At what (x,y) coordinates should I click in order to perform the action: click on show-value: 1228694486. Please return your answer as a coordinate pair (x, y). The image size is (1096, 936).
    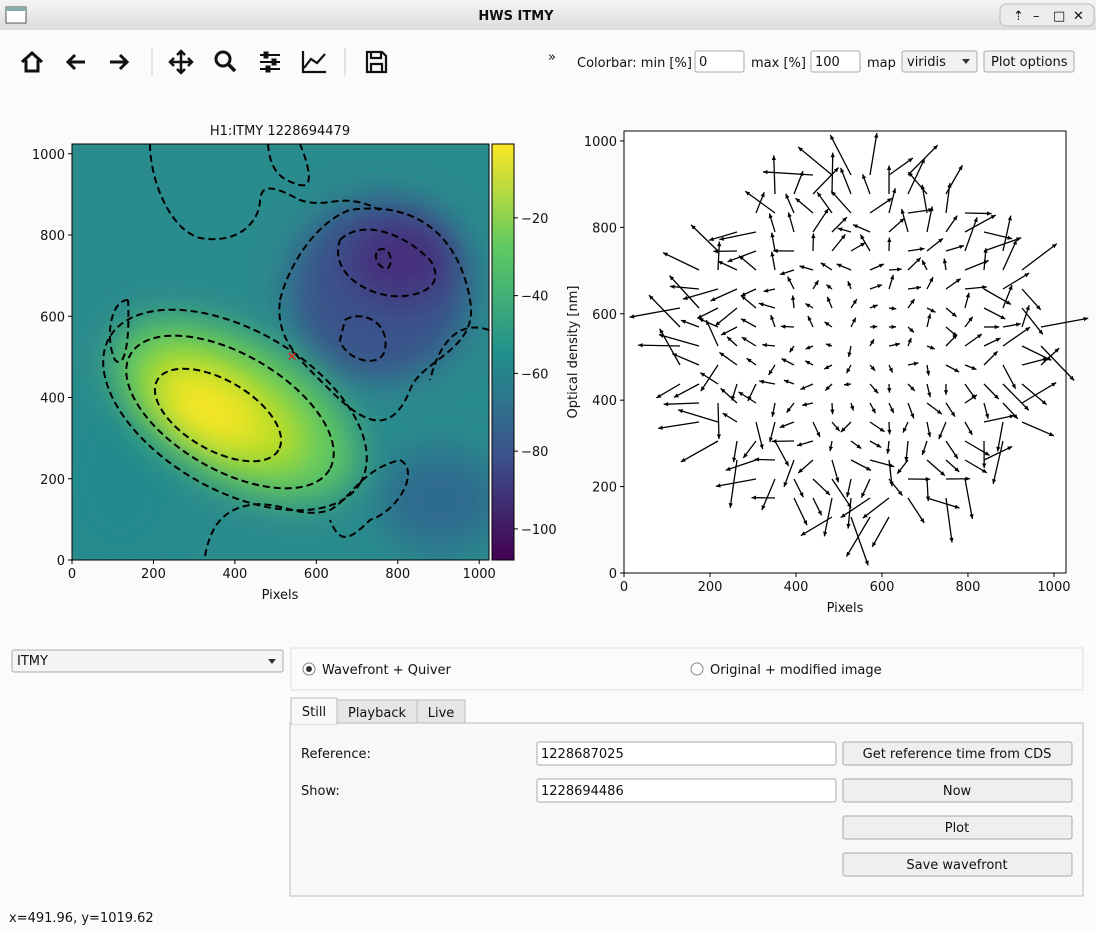
    Looking at the image, I should click on (582, 791).